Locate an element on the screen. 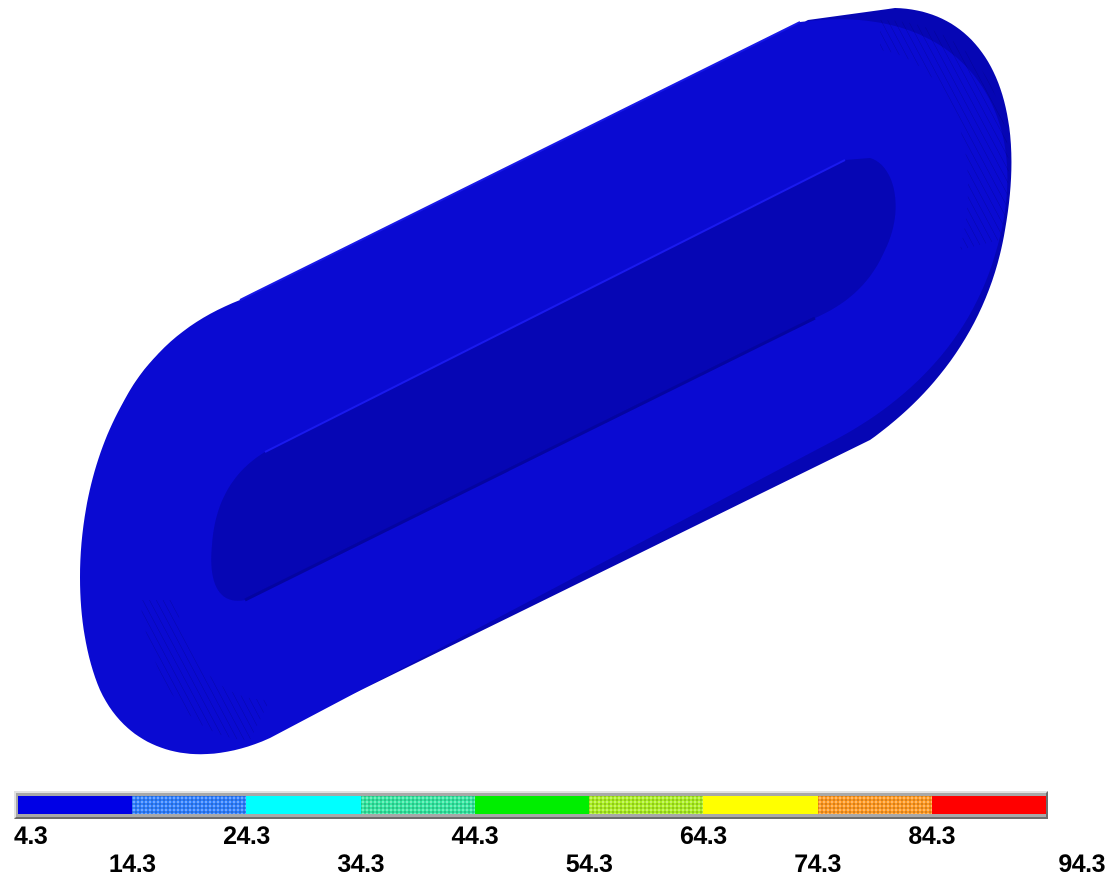 Image resolution: width=1107 pixels, height=879 pixels. legend-tick-label: 64.3 is located at coordinates (703, 836).